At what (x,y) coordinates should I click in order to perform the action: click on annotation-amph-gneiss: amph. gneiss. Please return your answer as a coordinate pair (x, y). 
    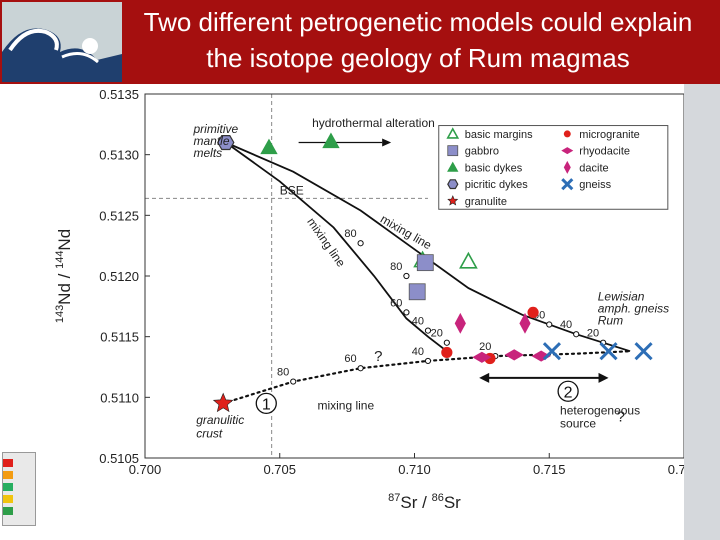
    Looking at the image, I should click on (633, 308).